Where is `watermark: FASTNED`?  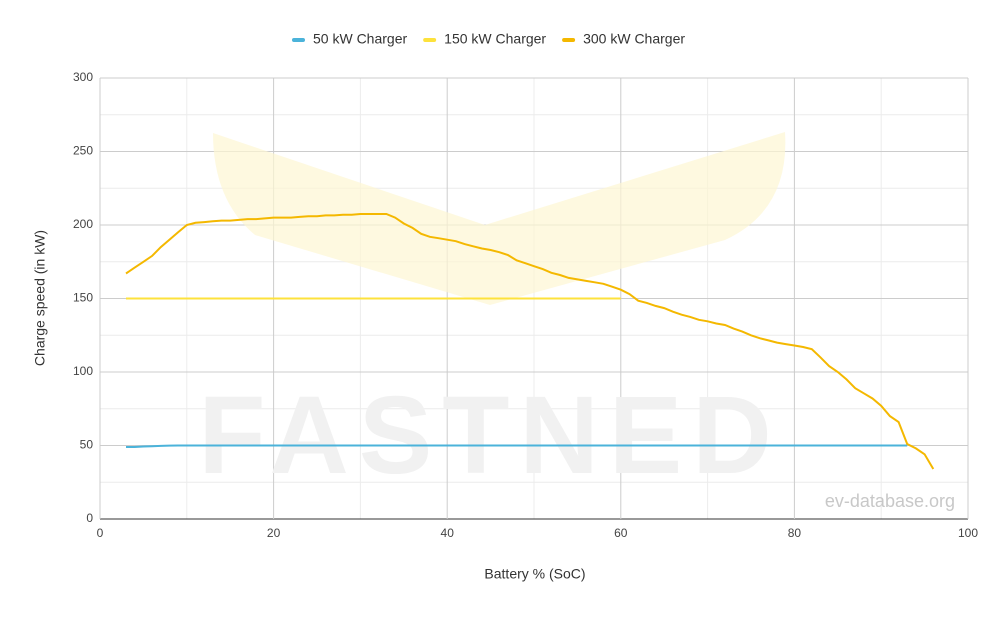
watermark: FASTNED is located at coordinates (489, 435).